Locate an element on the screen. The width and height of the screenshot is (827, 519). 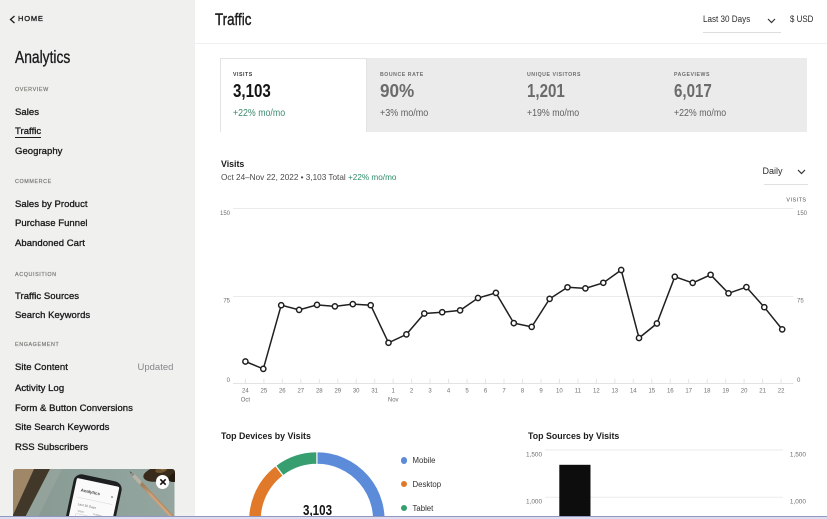
svg-text: 13 is located at coordinates (614, 391).